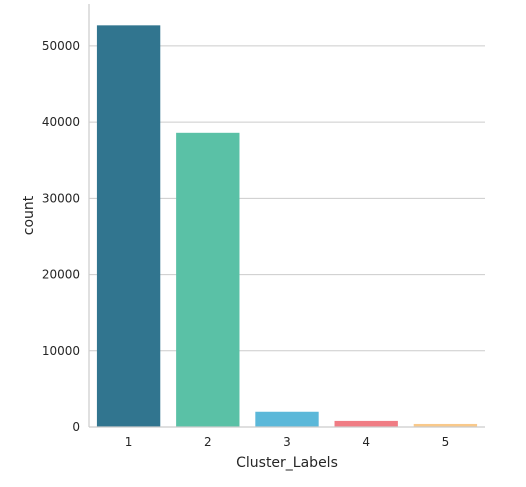  Describe the element at coordinates (61, 122) in the screenshot. I see `y-tick-label: 40000` at that location.